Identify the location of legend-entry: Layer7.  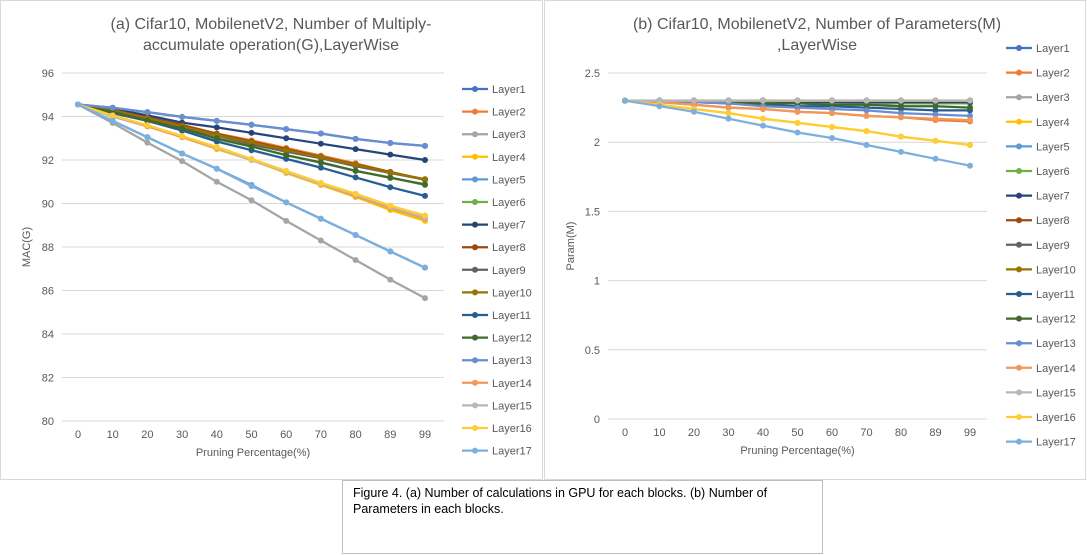
(1053, 197).